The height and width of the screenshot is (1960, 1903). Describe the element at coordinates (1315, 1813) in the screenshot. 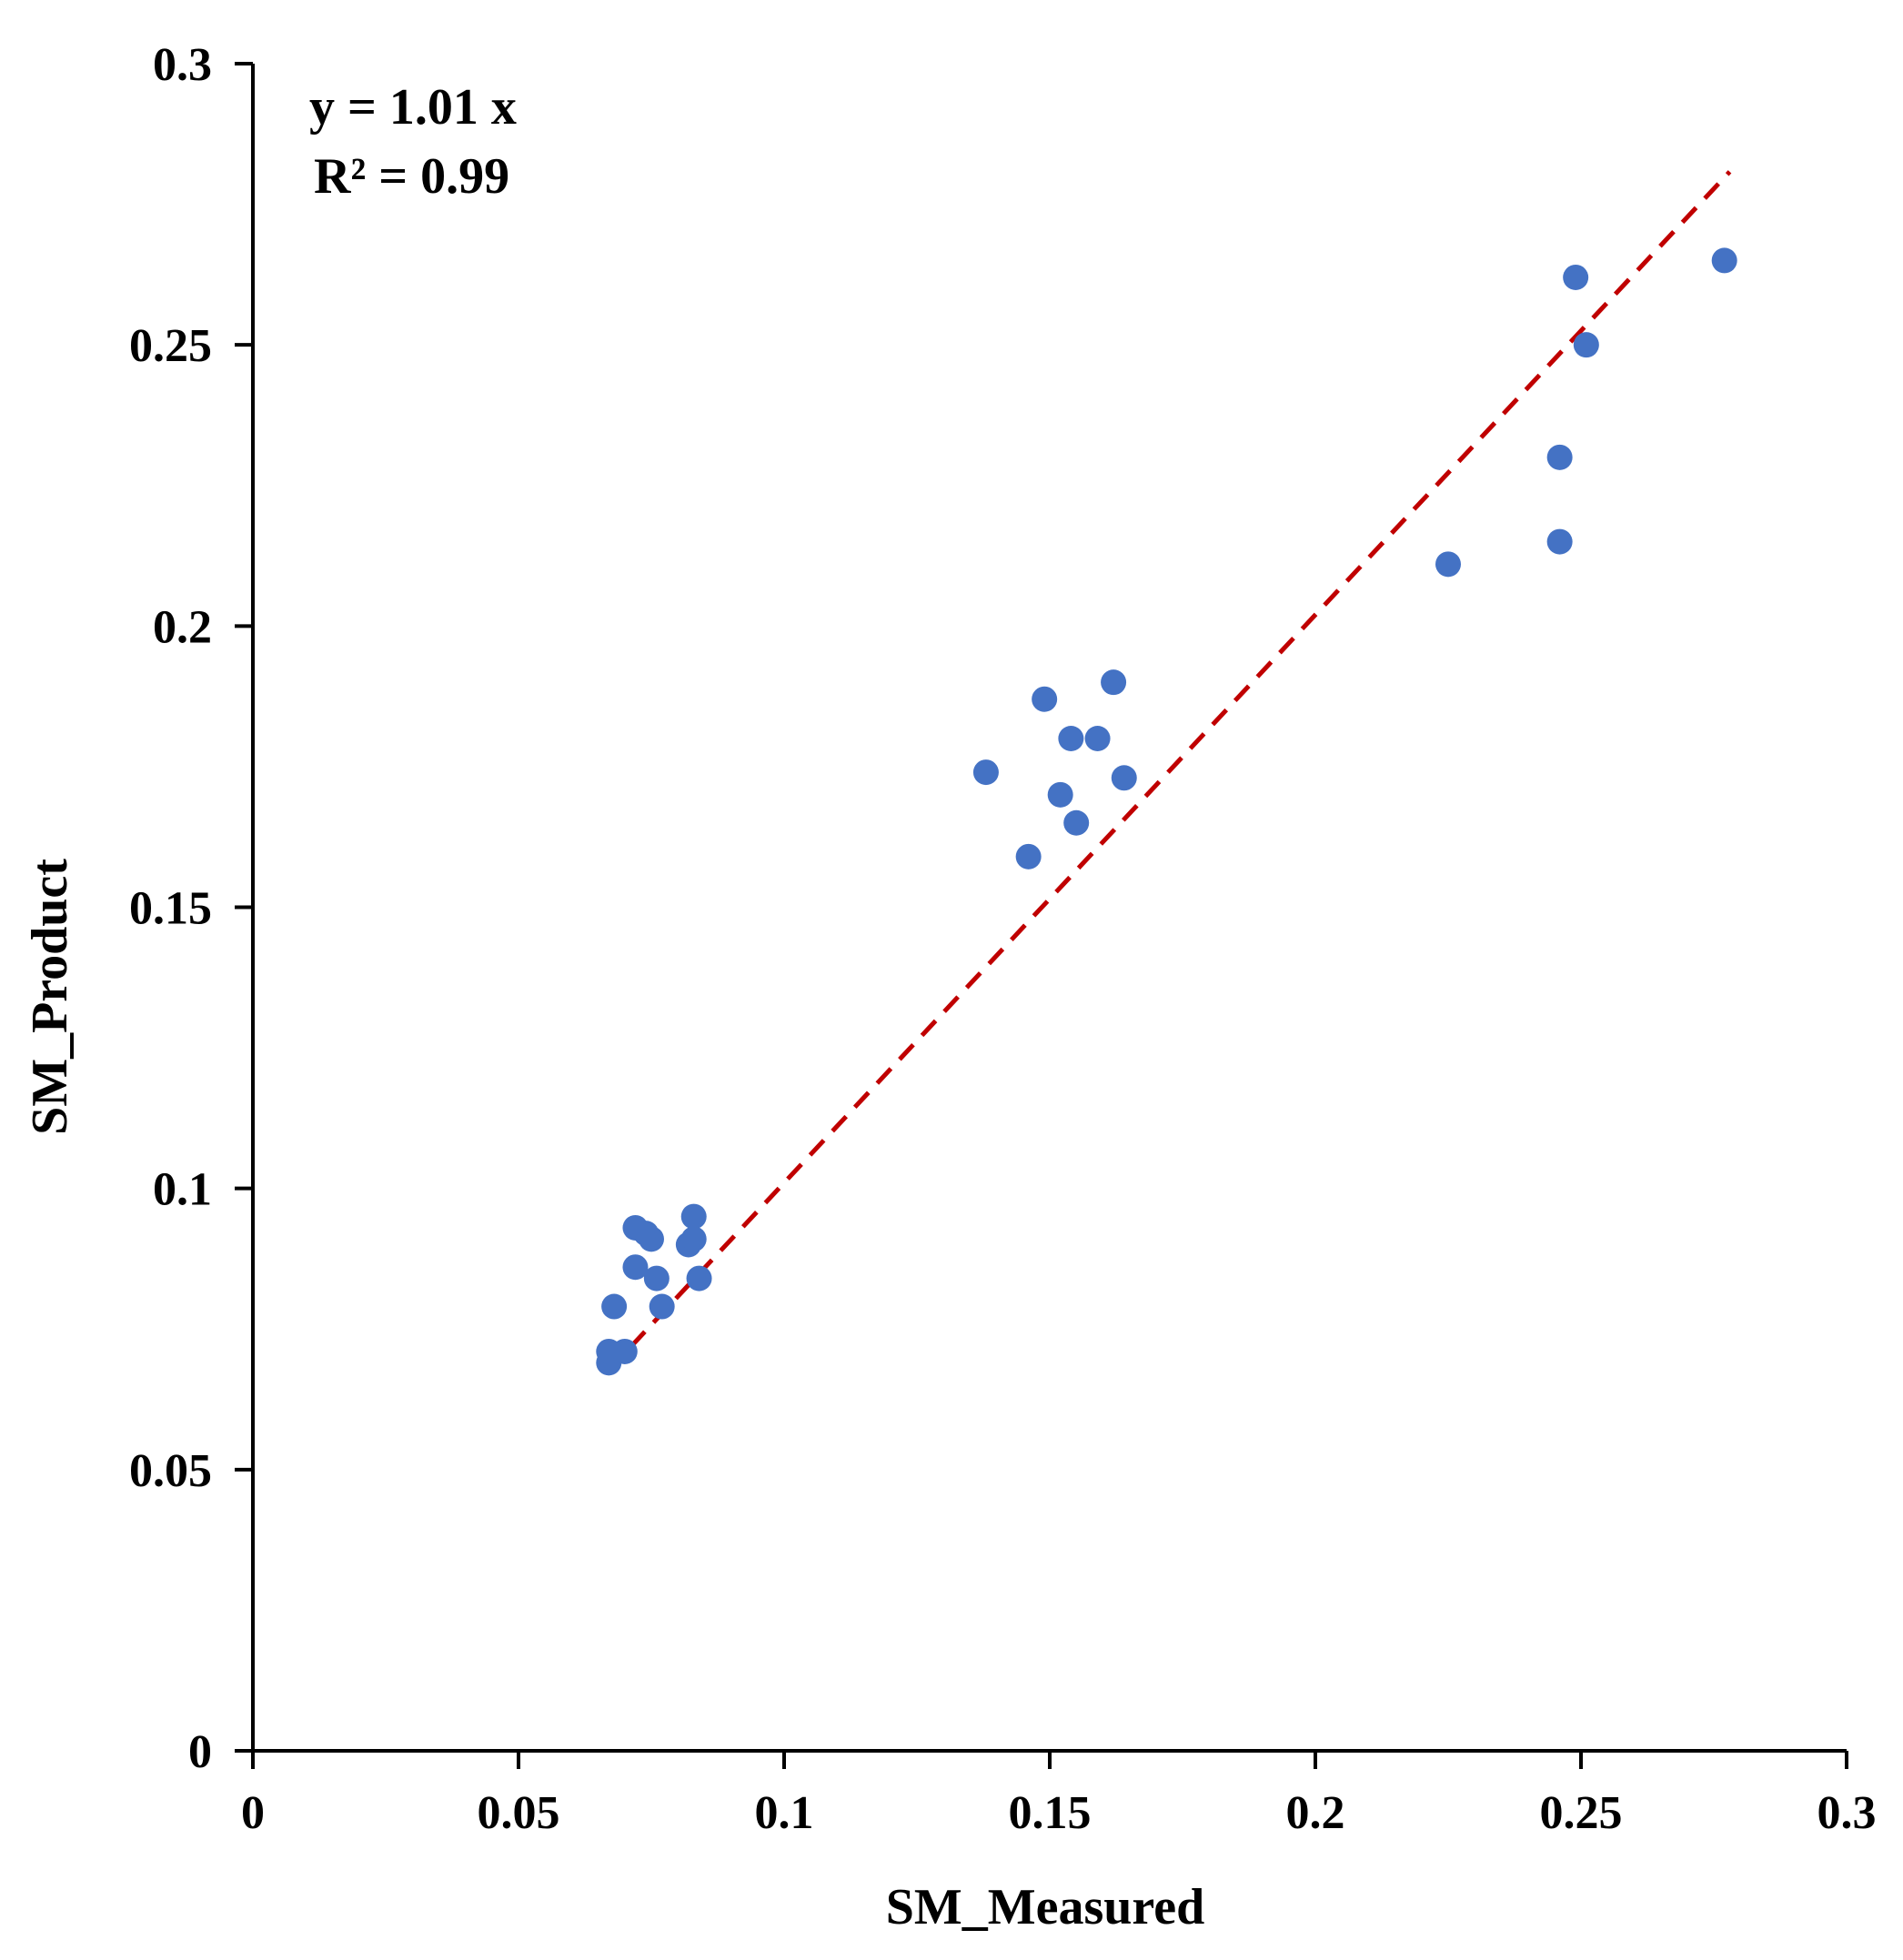

I see `x-tick-label: 0.2` at that location.